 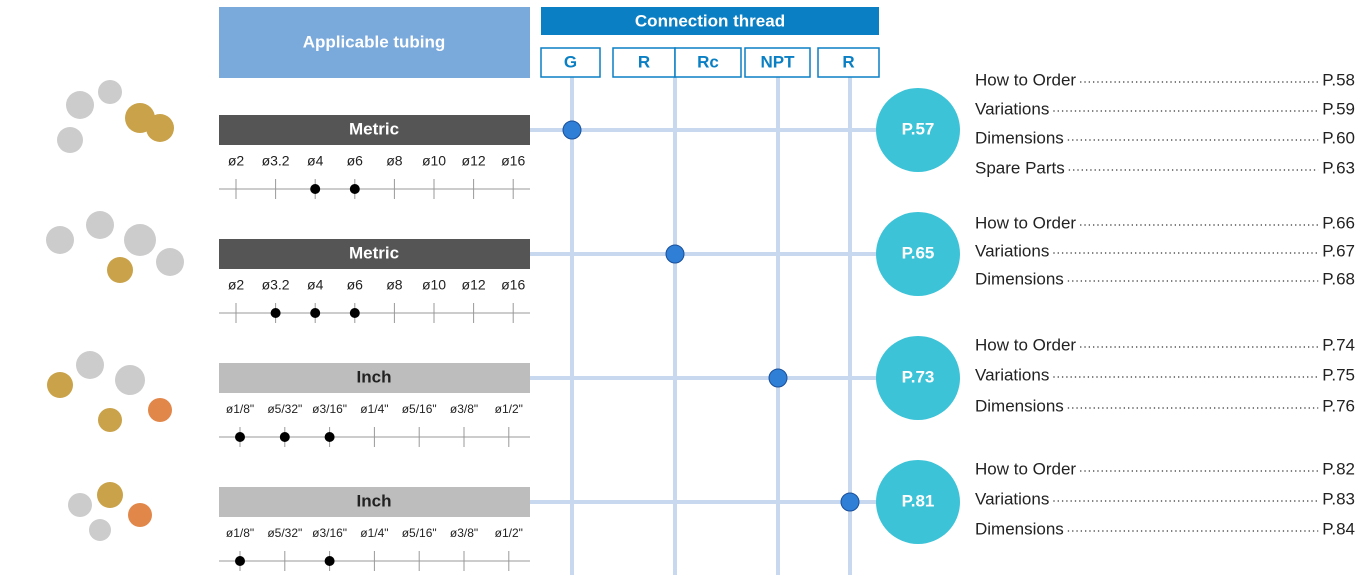 I want to click on thread-label: Rc, so click(x=708, y=61).